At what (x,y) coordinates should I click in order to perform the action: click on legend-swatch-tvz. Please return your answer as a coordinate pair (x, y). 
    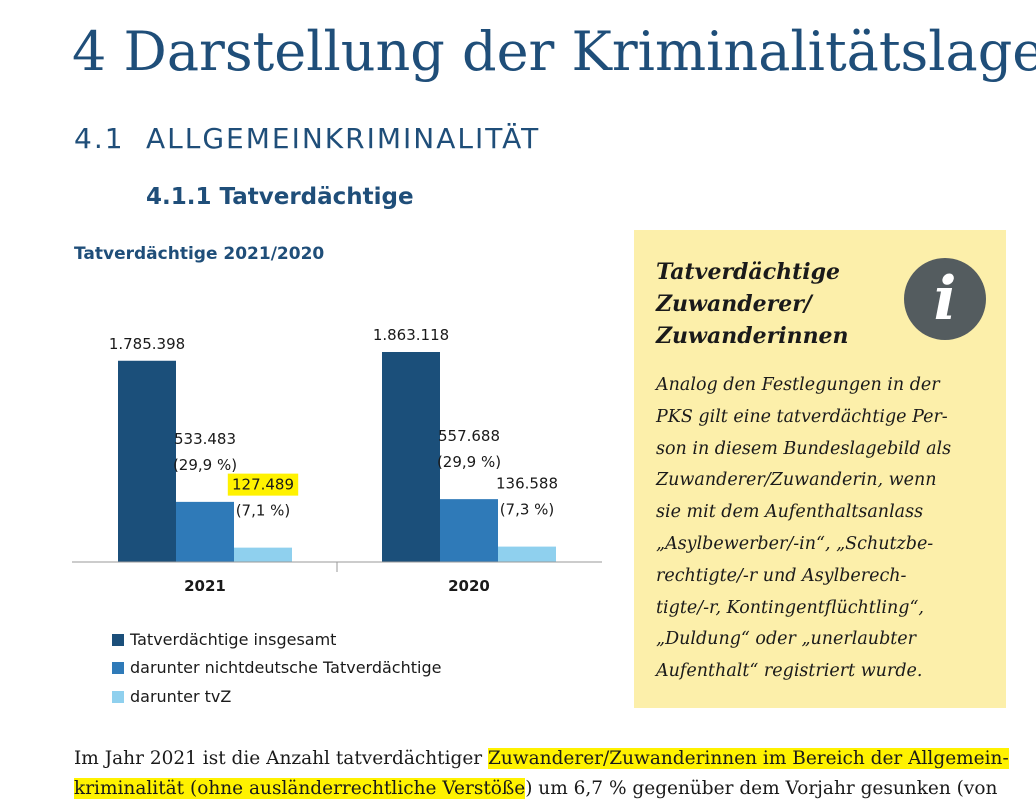
    Looking at the image, I should click on (118, 697).